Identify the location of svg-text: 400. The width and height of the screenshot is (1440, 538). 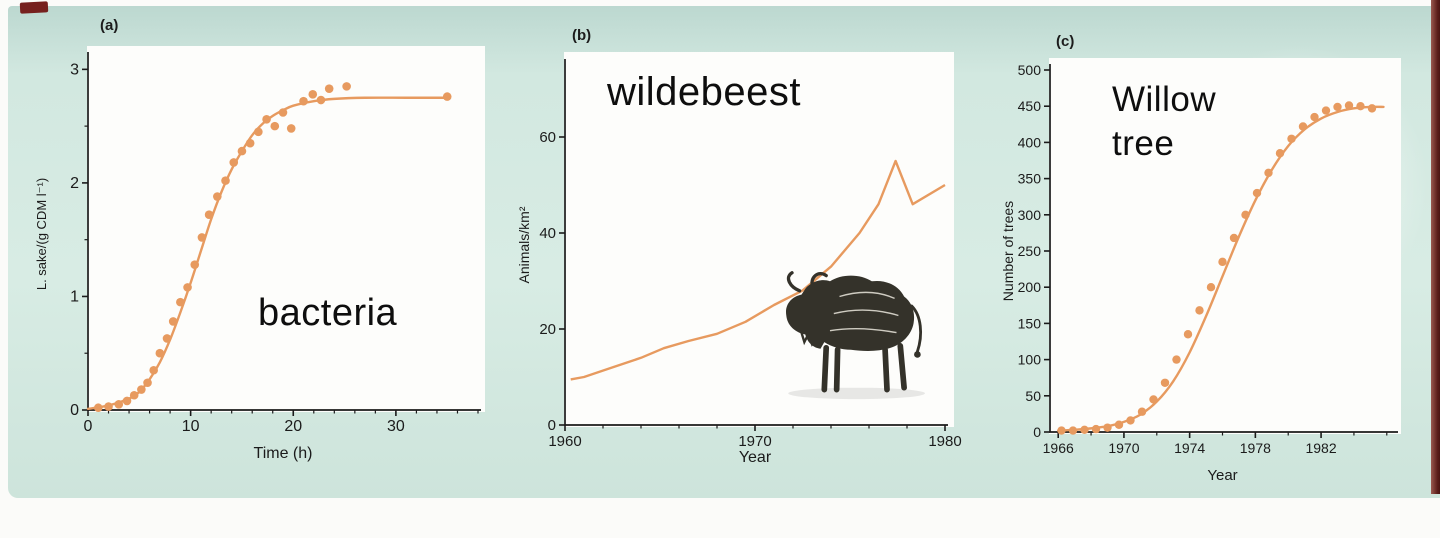
(1030, 142).